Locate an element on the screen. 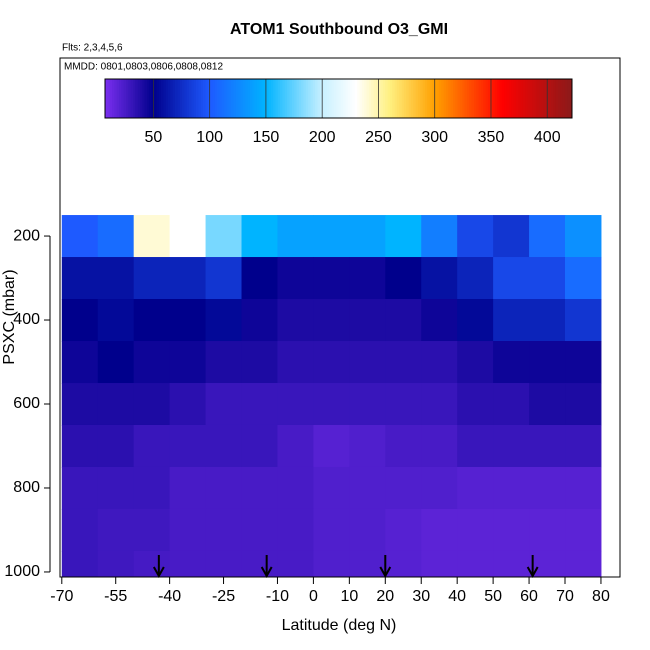 The width and height of the screenshot is (650, 650). colorbar-tick-label: 150 is located at coordinates (266, 137).